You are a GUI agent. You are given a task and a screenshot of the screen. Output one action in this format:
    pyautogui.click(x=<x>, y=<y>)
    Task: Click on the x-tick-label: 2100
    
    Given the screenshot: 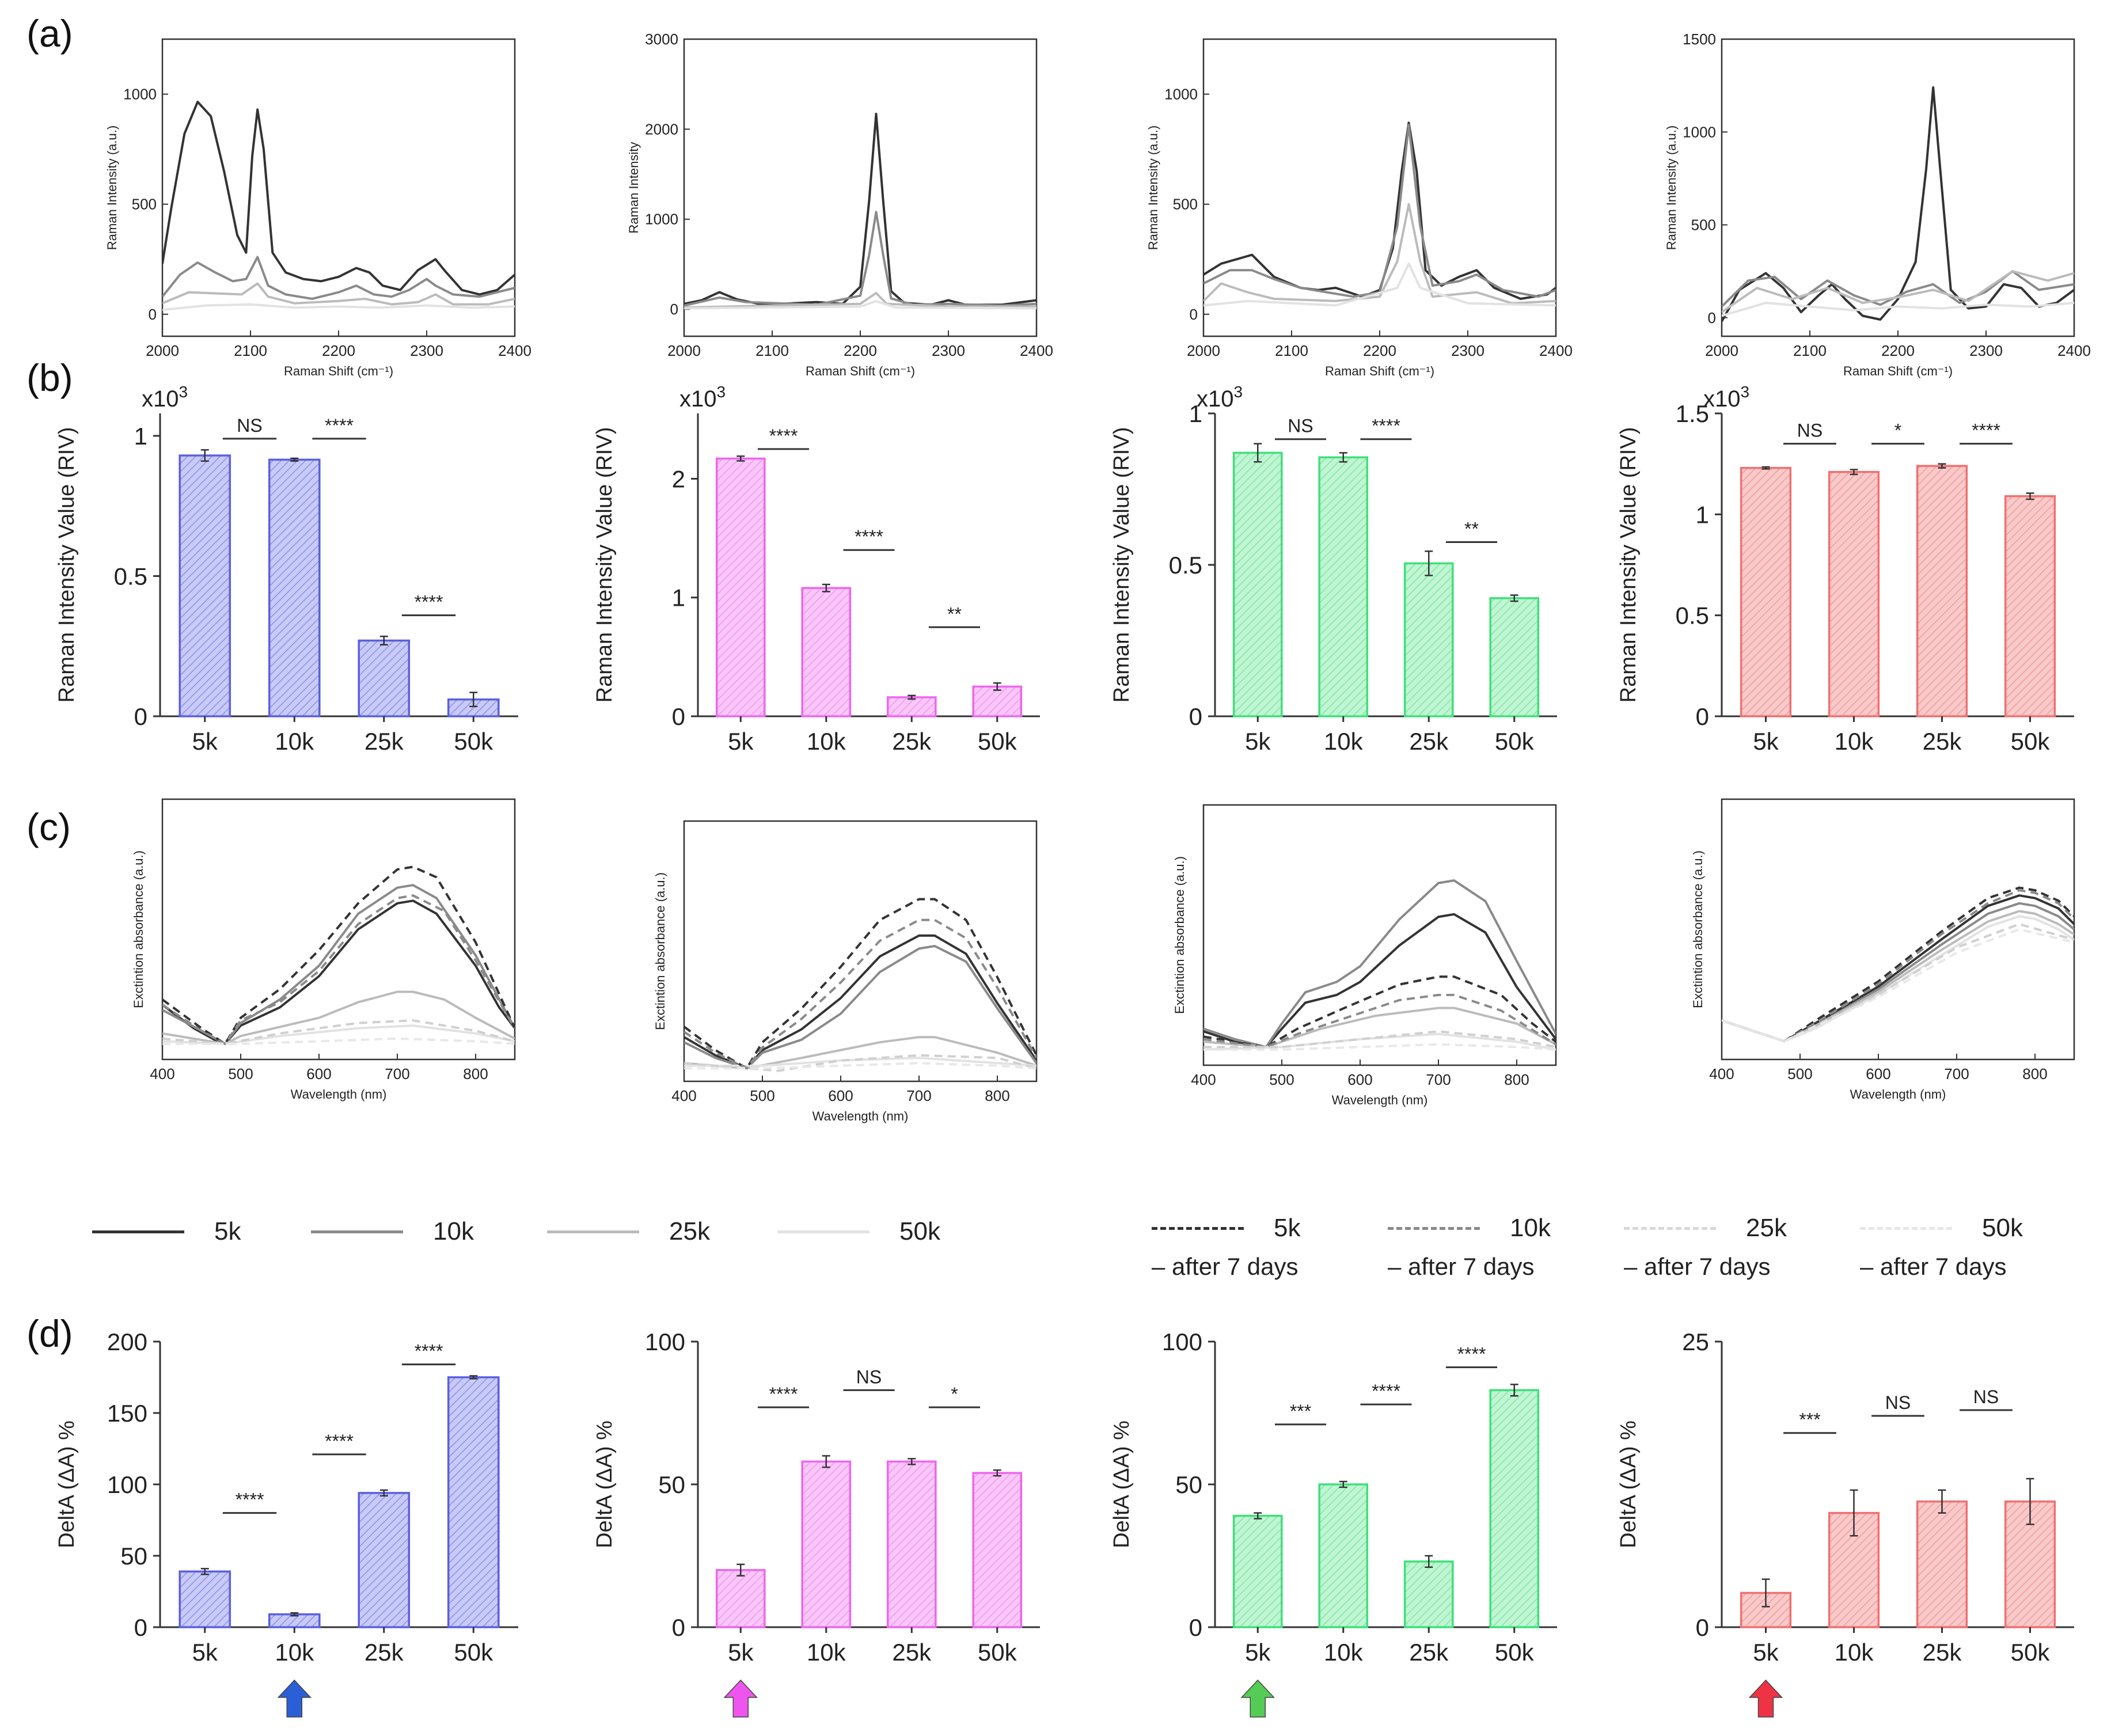 What is the action you would take?
    pyautogui.click(x=1810, y=350)
    